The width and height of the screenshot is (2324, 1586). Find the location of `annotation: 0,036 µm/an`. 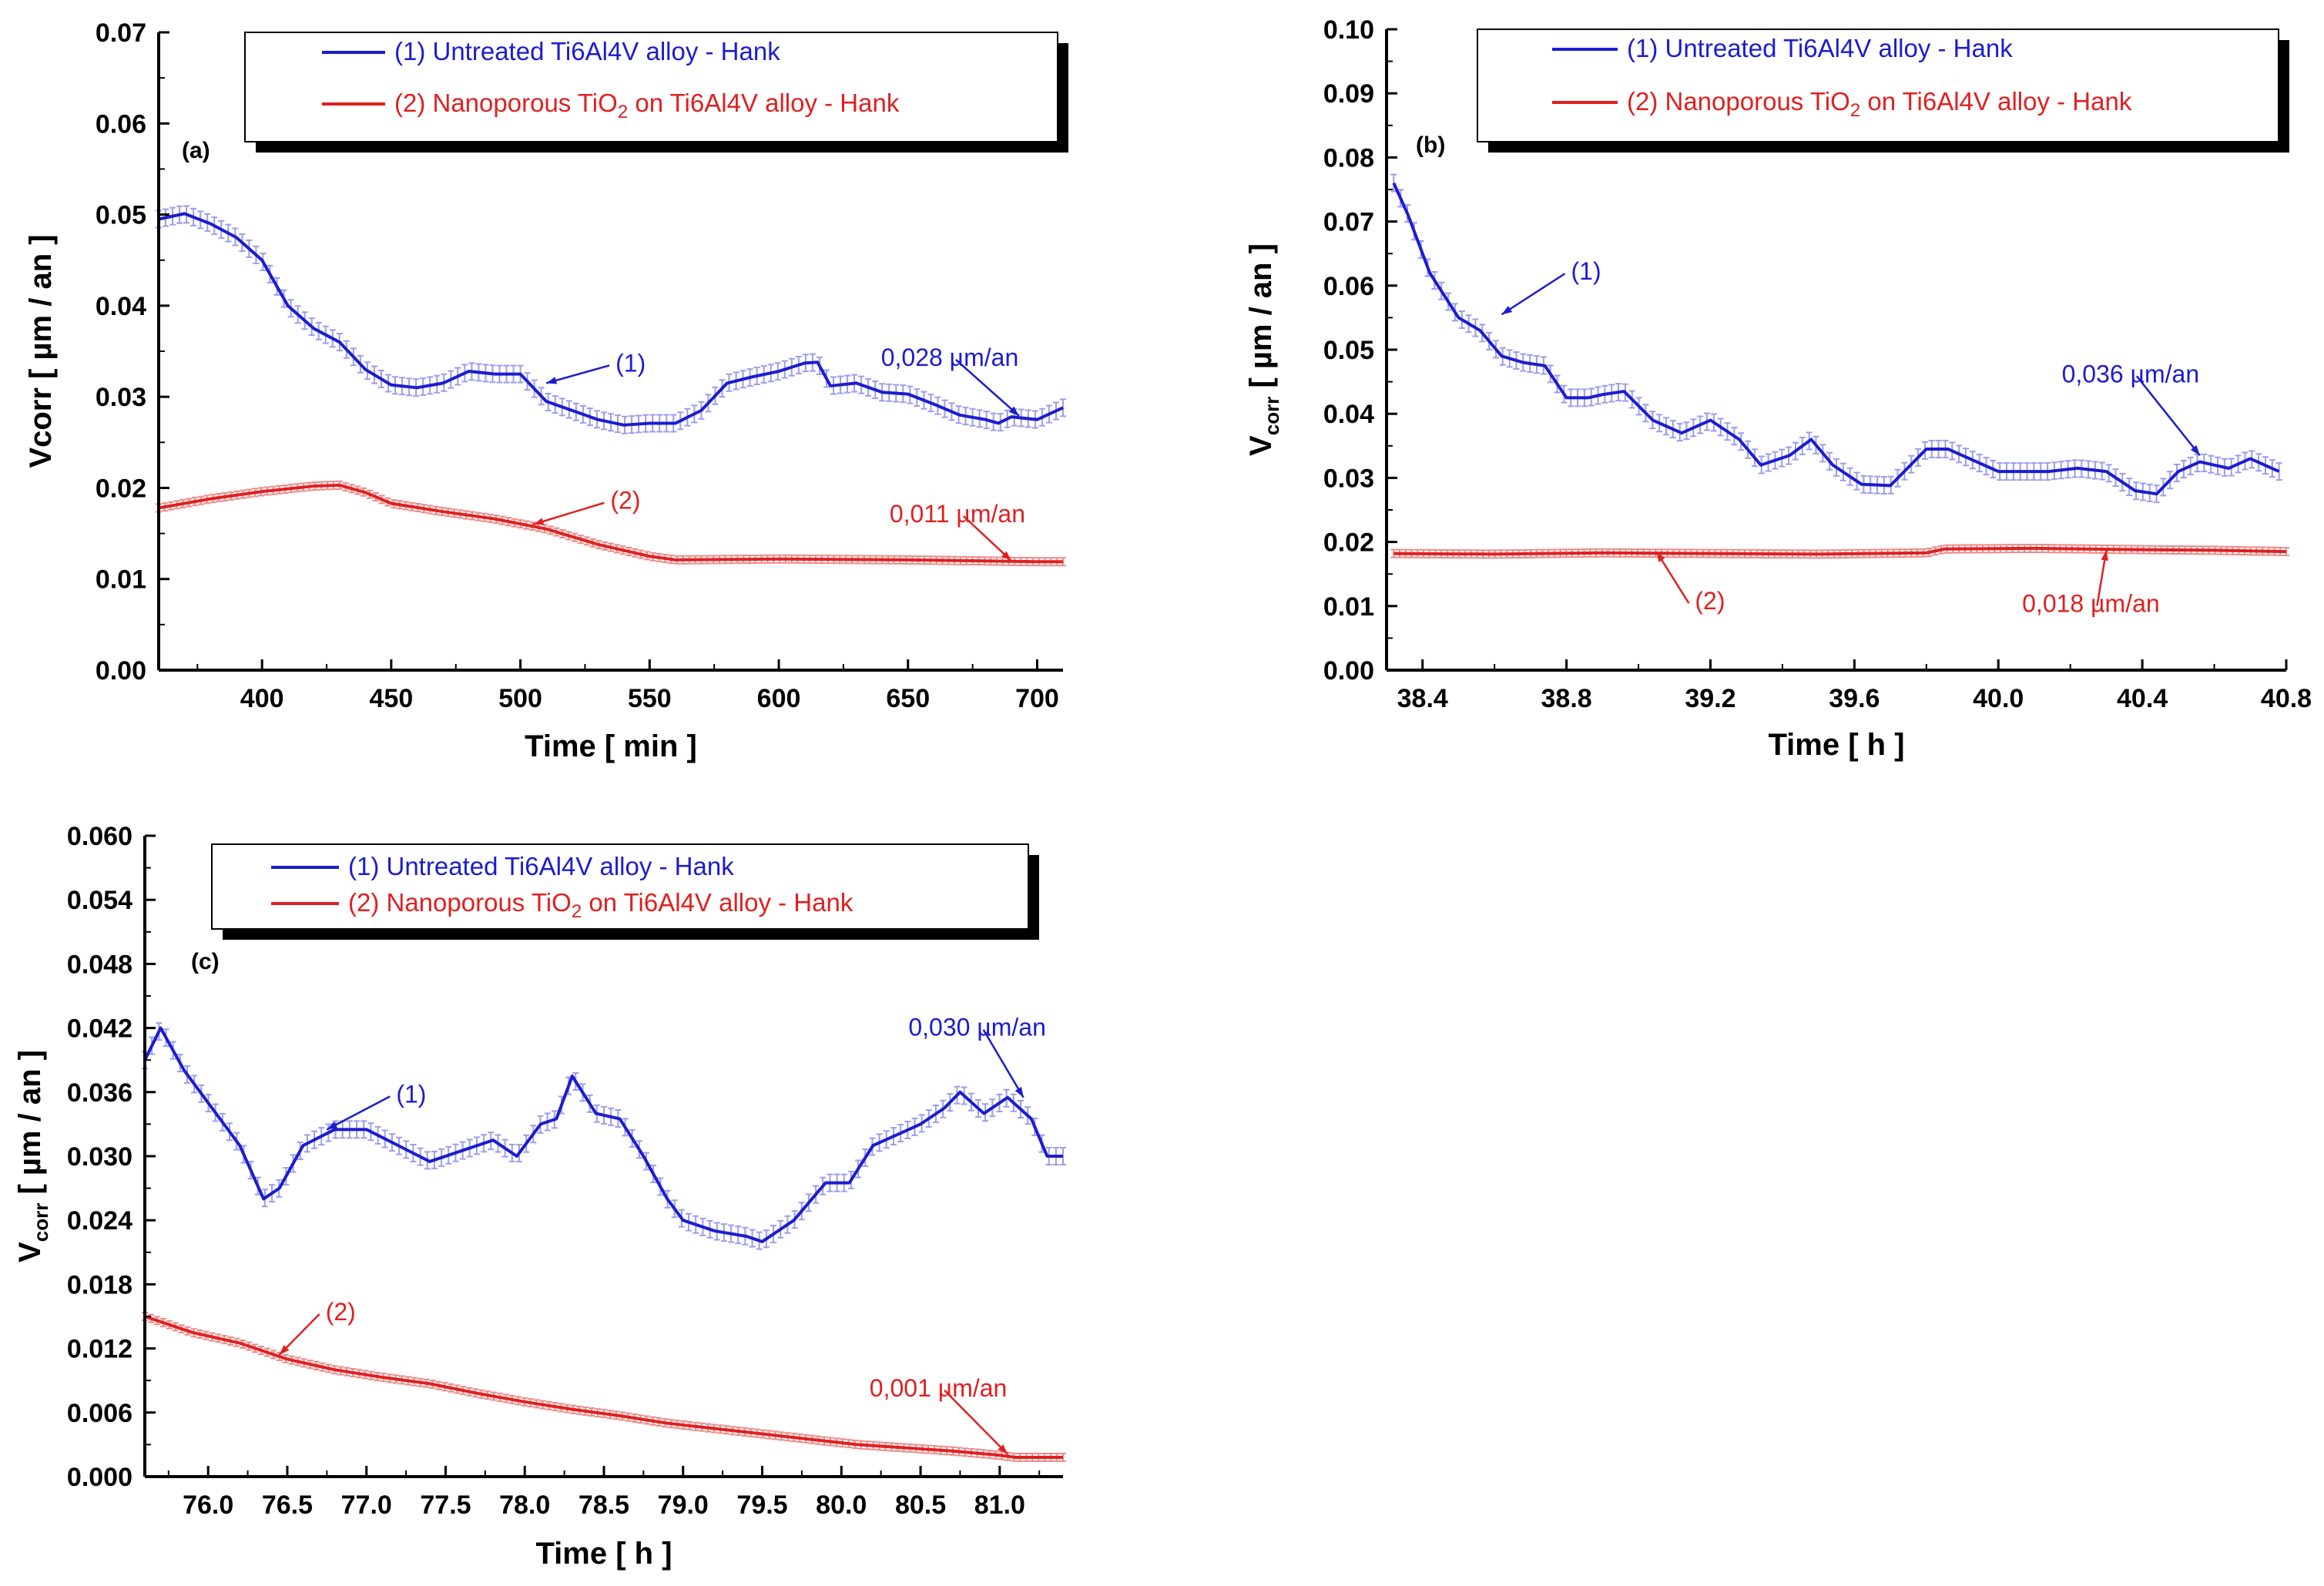

annotation: 0,036 µm/an is located at coordinates (2131, 409).